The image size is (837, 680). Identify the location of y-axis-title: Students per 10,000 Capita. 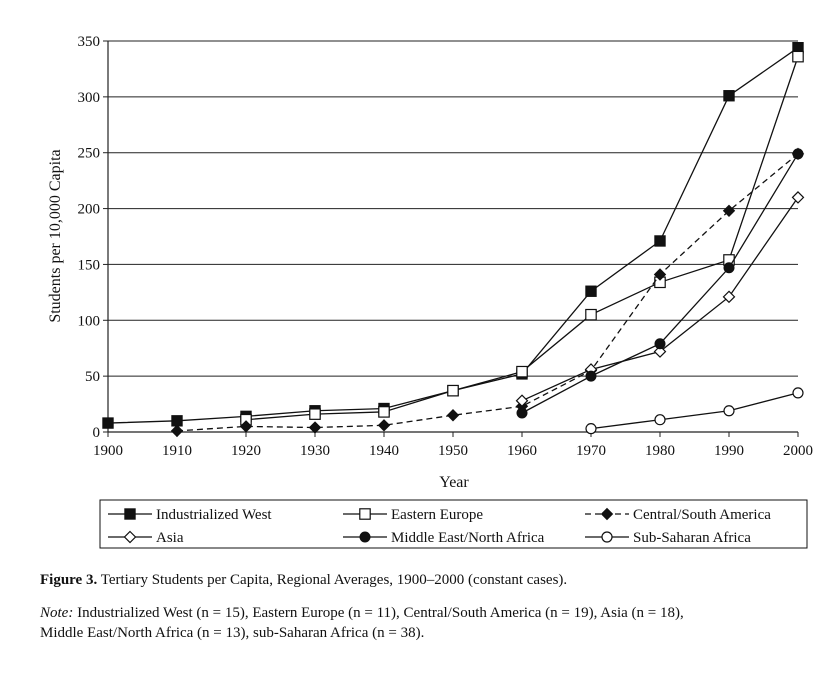
(55, 235).